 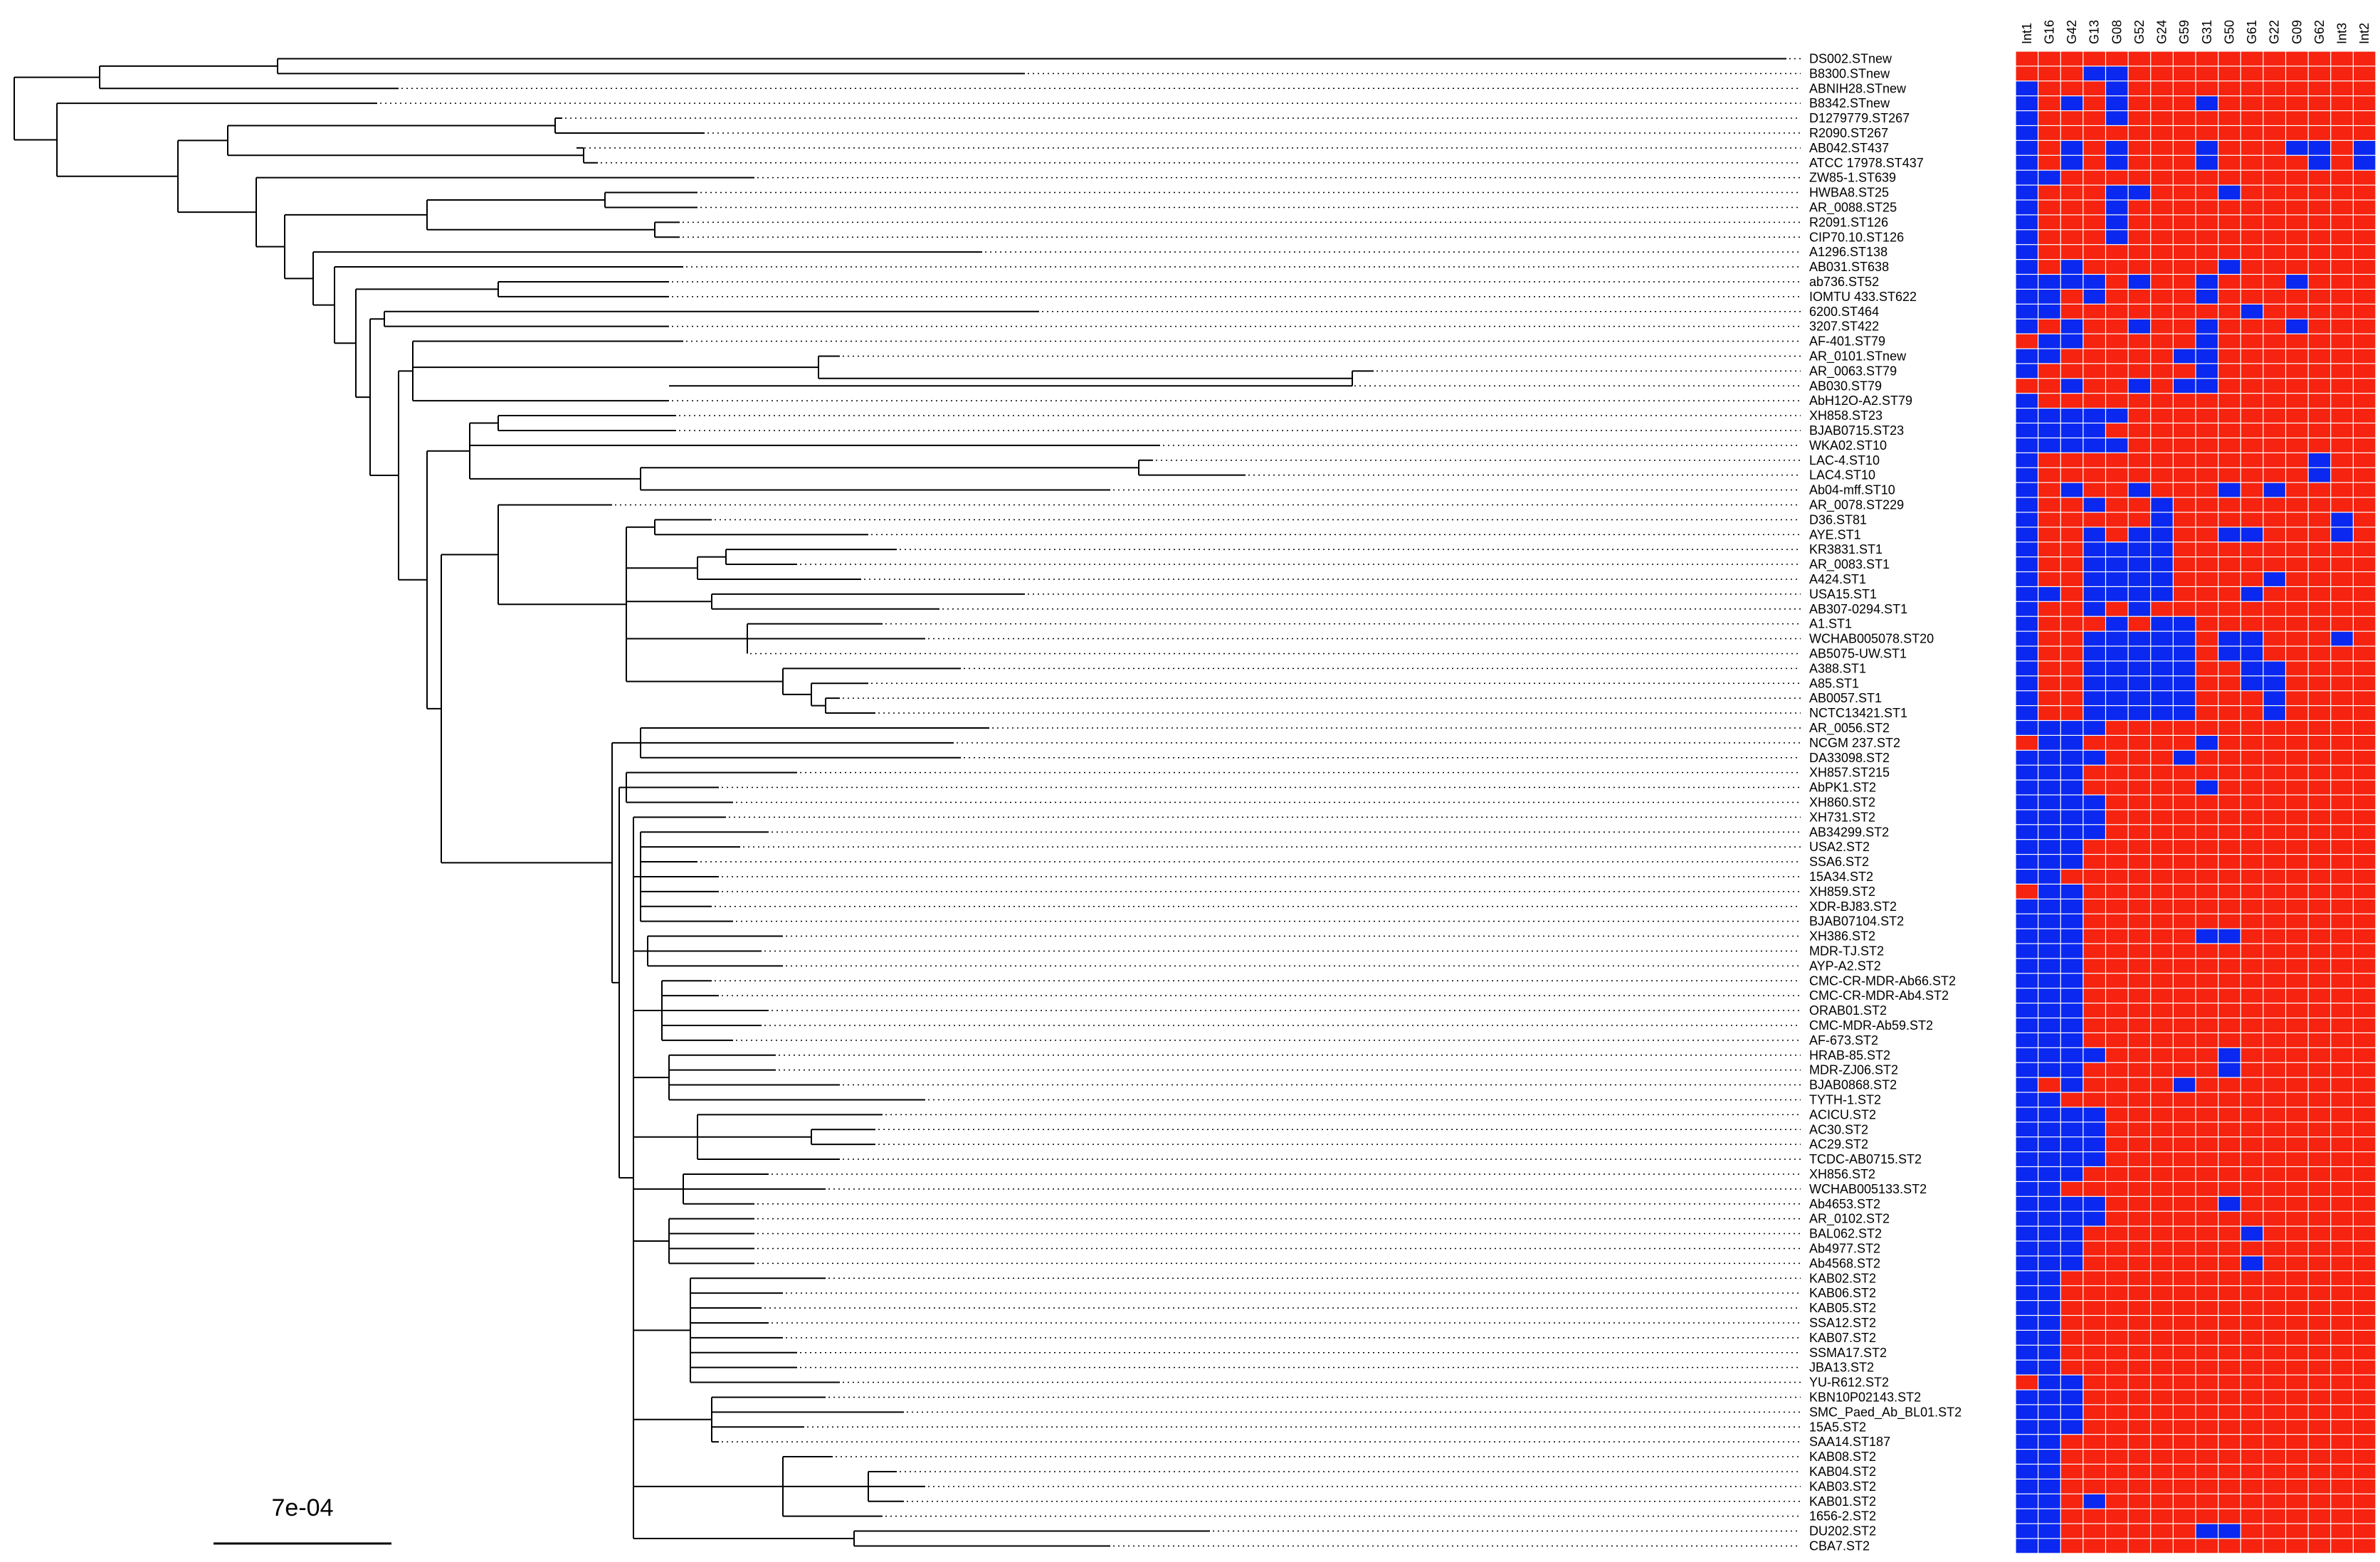 I want to click on taxon-label: SSA12.ST2, so click(x=1842, y=1323).